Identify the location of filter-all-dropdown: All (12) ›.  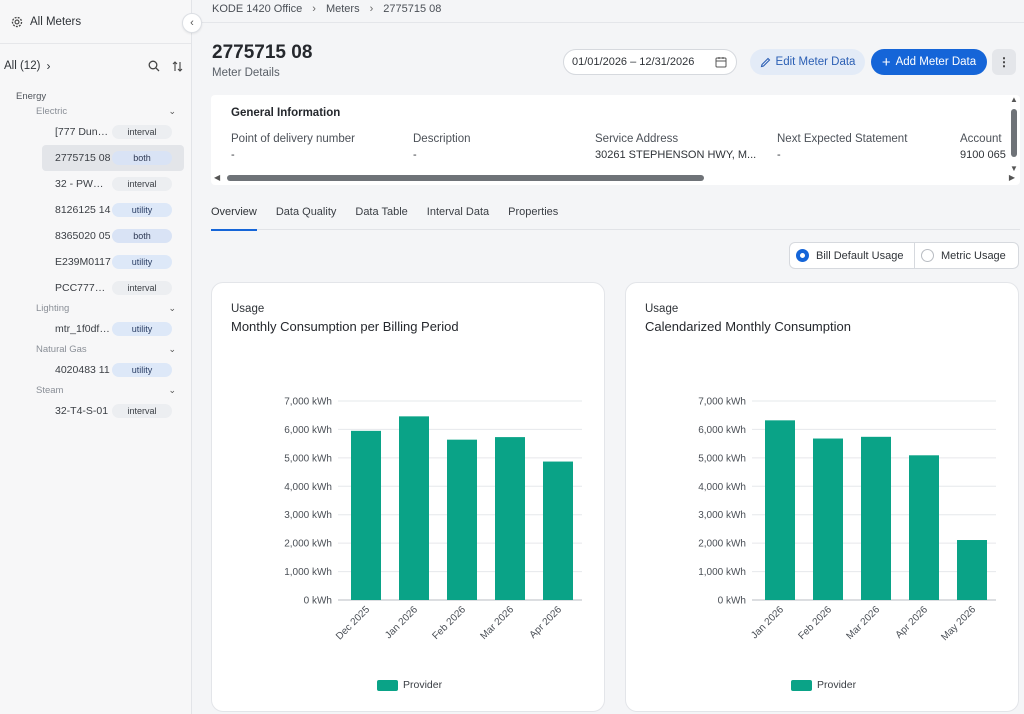
(27, 66).